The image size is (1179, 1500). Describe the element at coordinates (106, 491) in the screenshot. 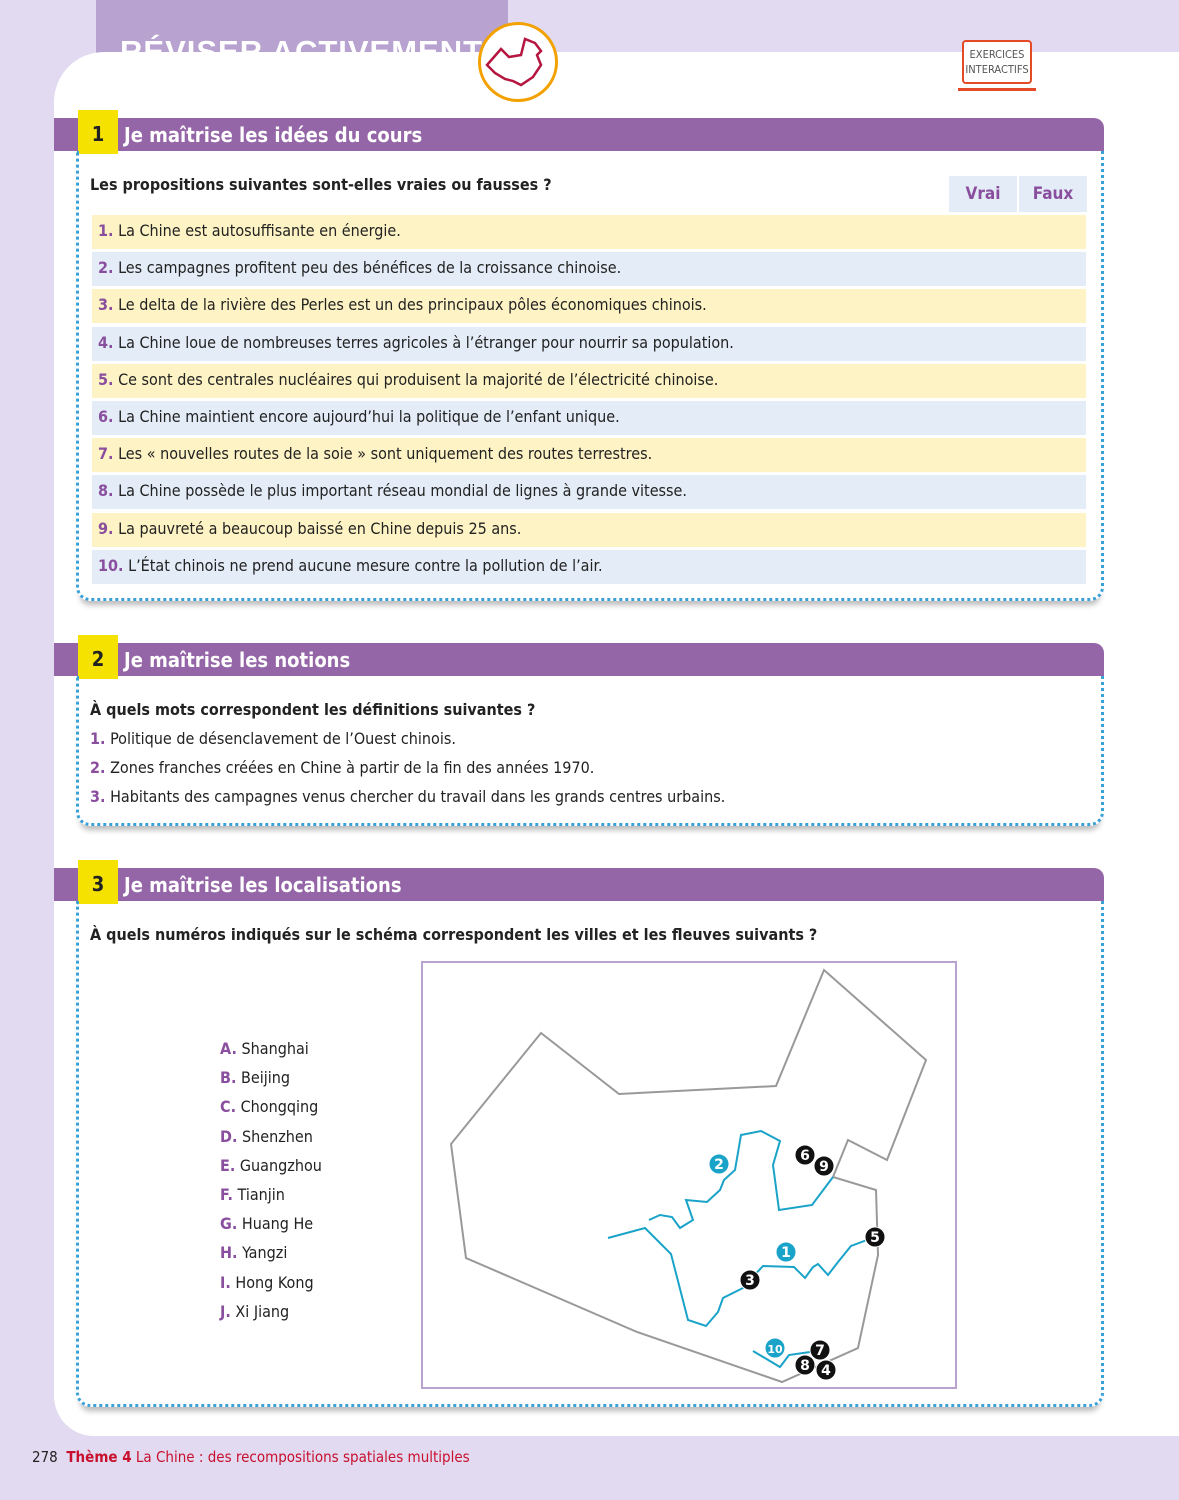

I see `item-number: 8.` at that location.